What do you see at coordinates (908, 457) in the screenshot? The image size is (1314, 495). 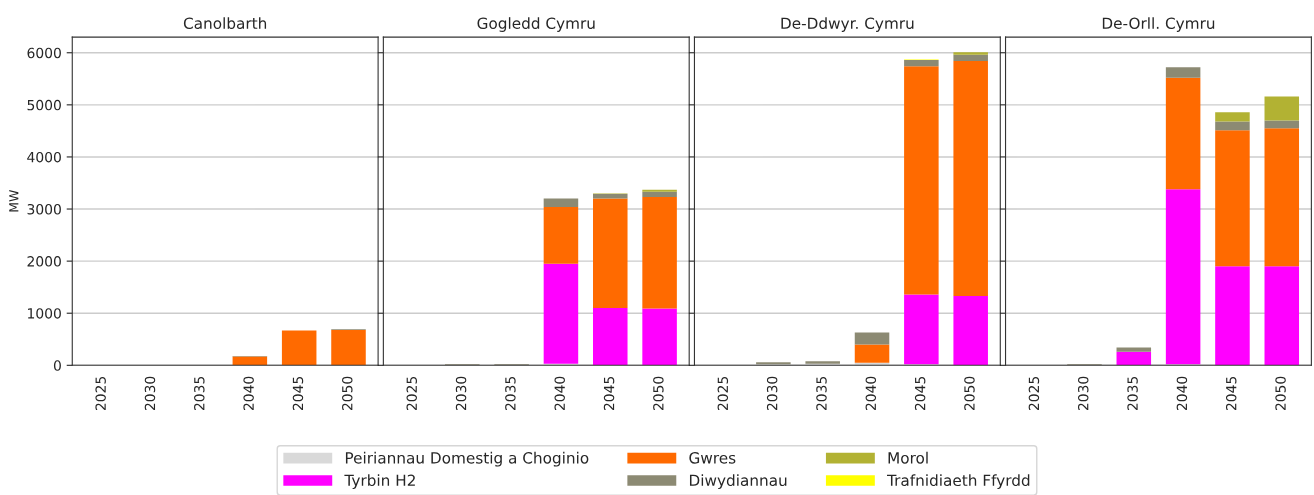 I see `legend-label: Morol` at bounding box center [908, 457].